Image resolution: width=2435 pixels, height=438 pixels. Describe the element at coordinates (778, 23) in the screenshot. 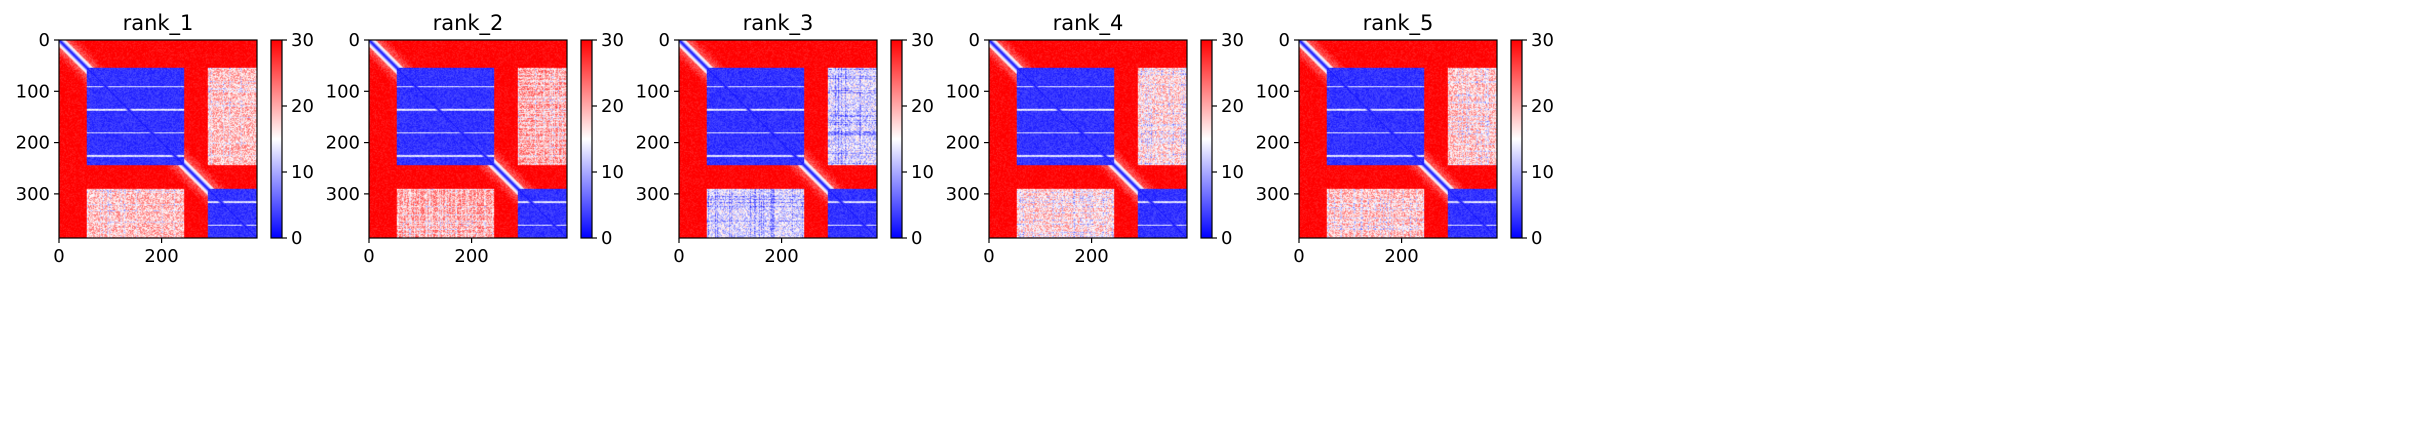

I see `panel-title: rank_3` at that location.